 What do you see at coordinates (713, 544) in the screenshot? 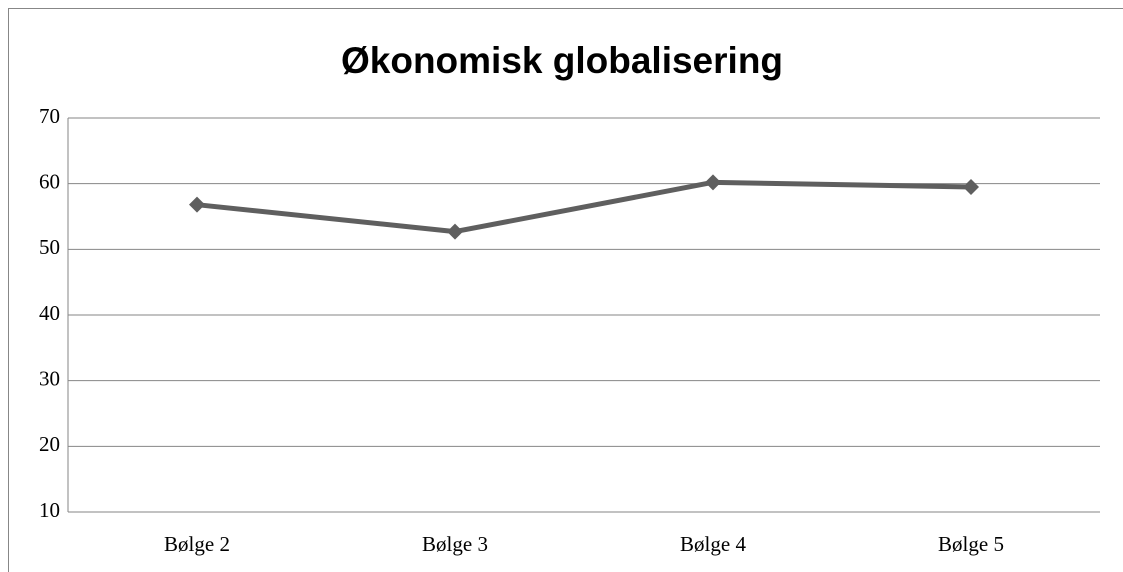
I see `x-tick-label: Bølge 4` at bounding box center [713, 544].